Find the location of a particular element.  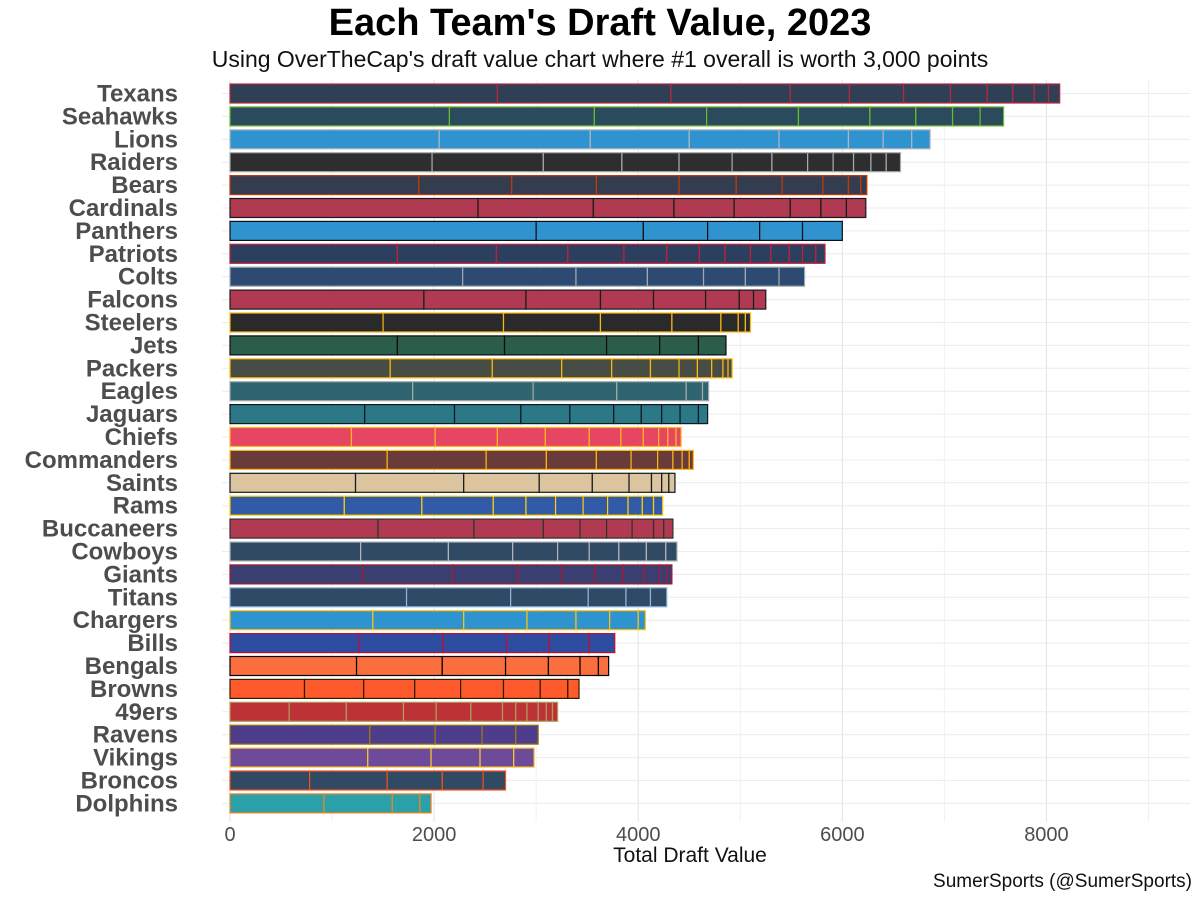

x-tick-label: 0 is located at coordinates (229, 835).